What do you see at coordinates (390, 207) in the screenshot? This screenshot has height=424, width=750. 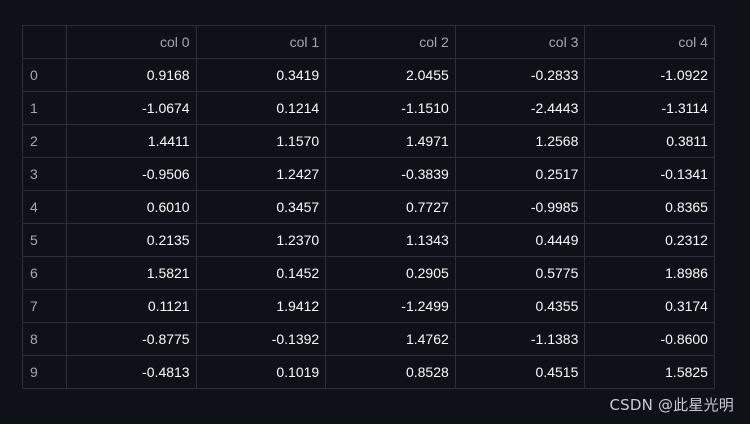 I see `table-cell: 0.7727` at bounding box center [390, 207].